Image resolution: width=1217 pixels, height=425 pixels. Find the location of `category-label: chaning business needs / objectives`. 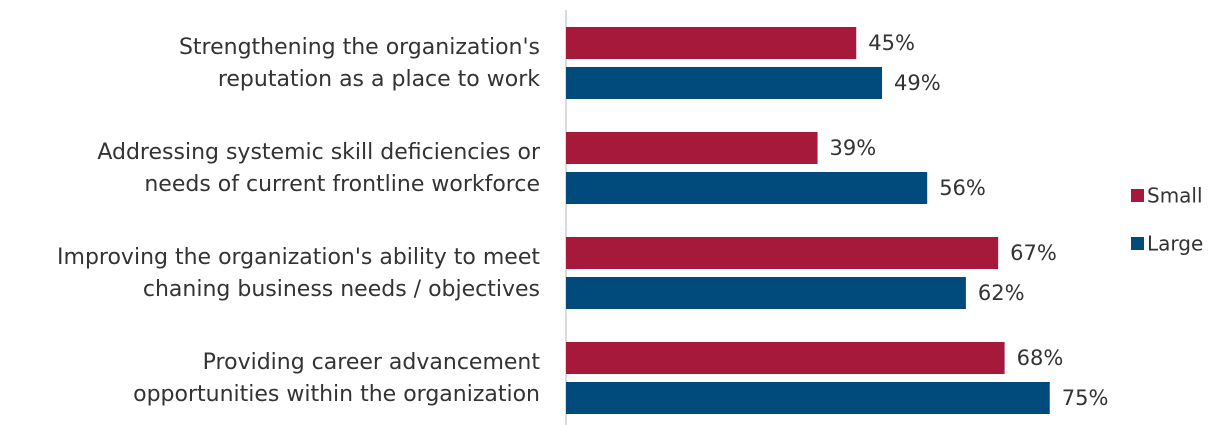

category-label: chaning business needs / objectives is located at coordinates (341, 289).